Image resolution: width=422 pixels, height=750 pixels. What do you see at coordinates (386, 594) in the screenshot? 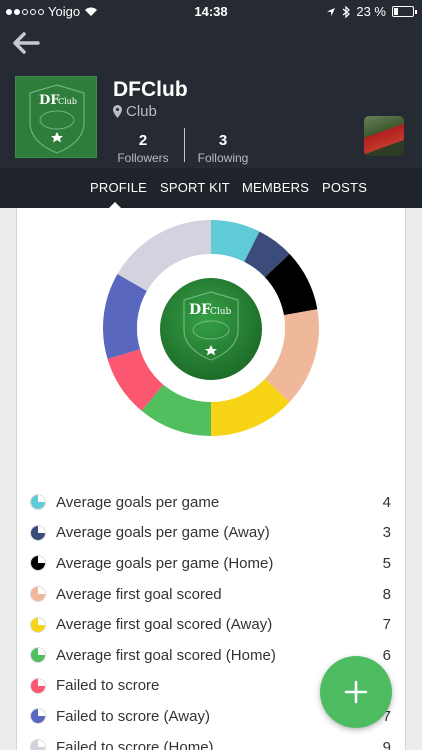
I see `stat-value: 8` at bounding box center [386, 594].